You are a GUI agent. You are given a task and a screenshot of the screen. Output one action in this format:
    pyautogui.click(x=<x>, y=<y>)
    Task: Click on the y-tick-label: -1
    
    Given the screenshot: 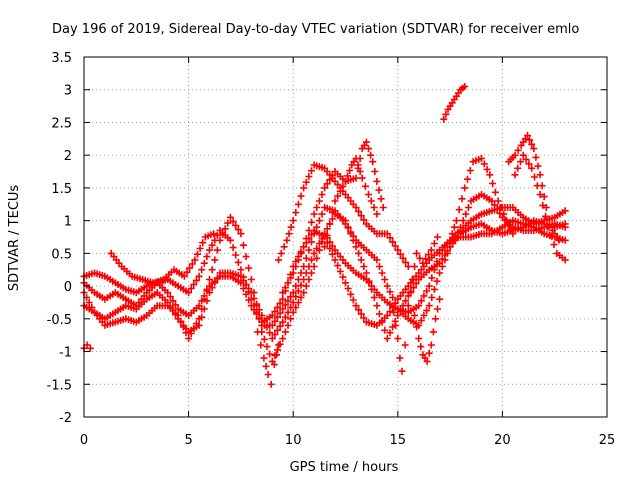 What is the action you would take?
    pyautogui.click(x=65, y=353)
    